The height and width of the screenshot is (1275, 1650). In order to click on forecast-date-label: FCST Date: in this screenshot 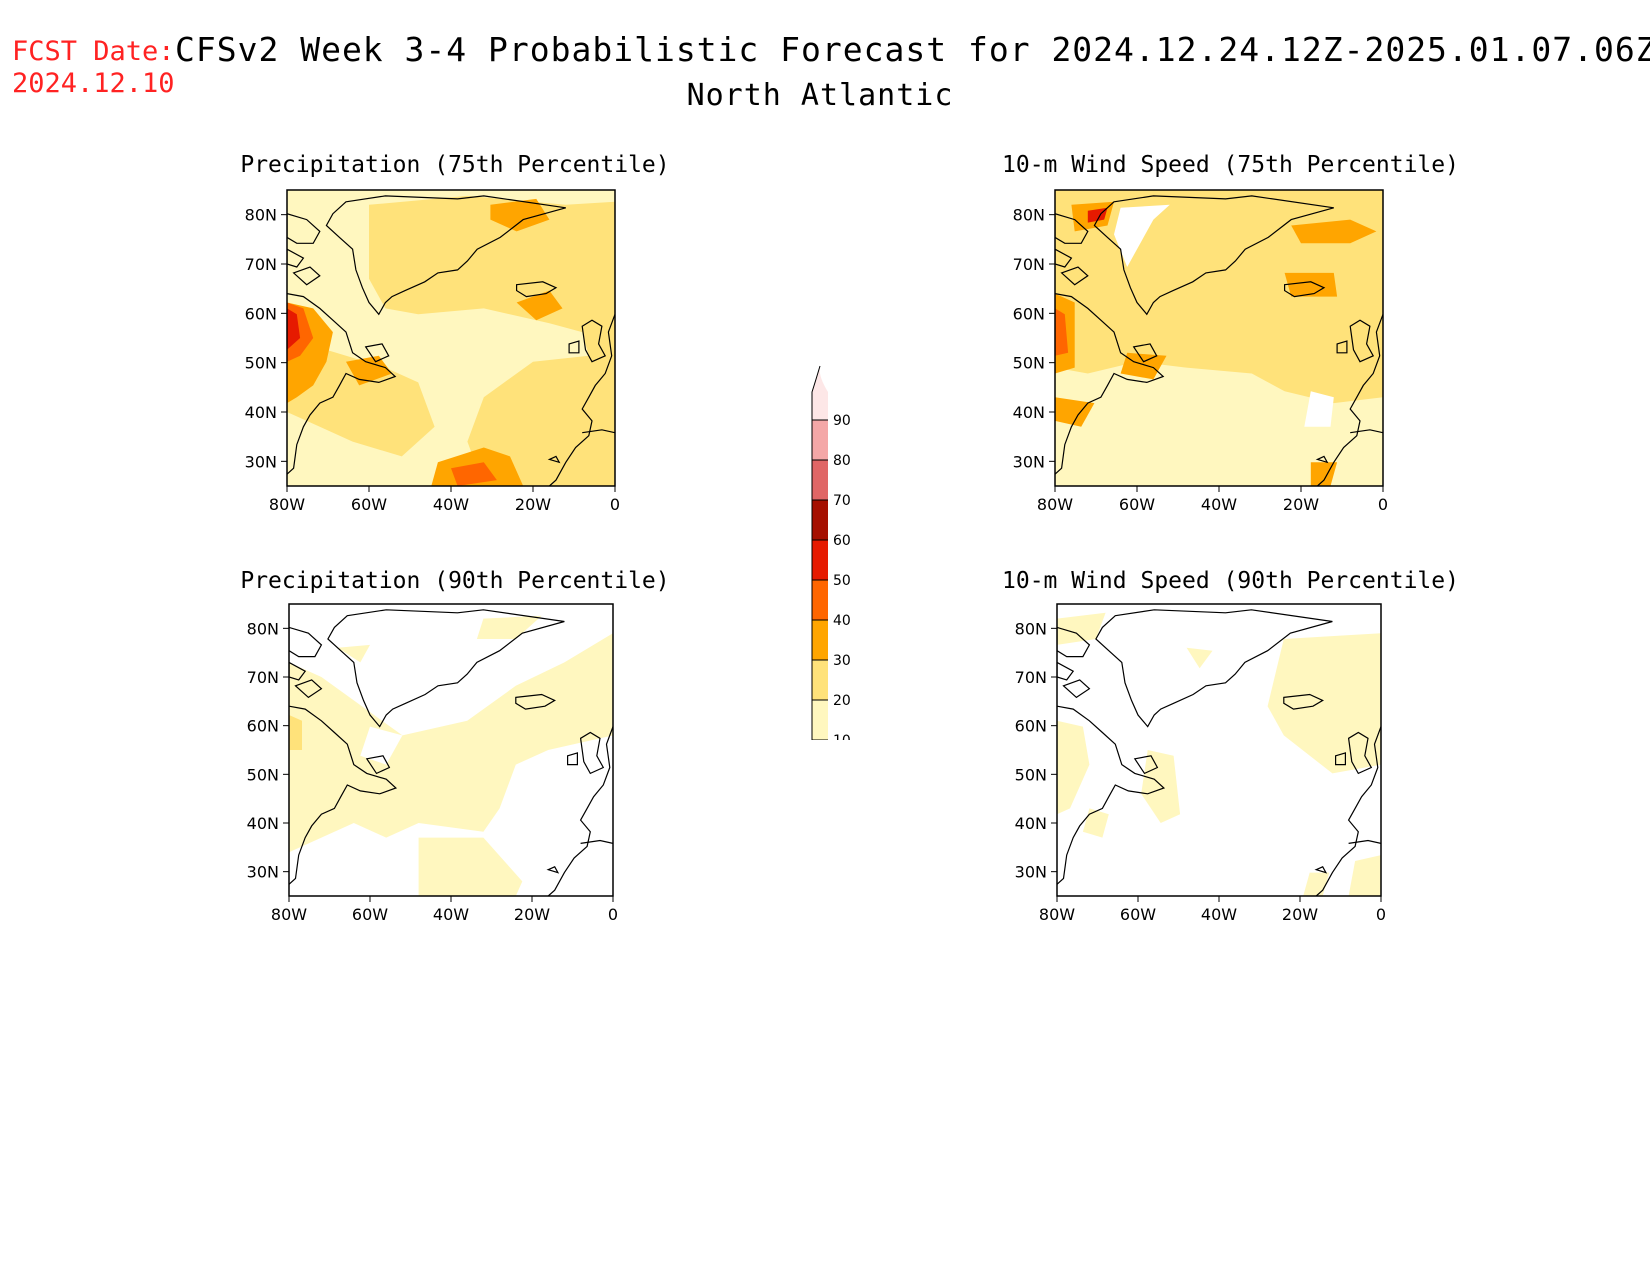, I will do `click(93, 51)`.